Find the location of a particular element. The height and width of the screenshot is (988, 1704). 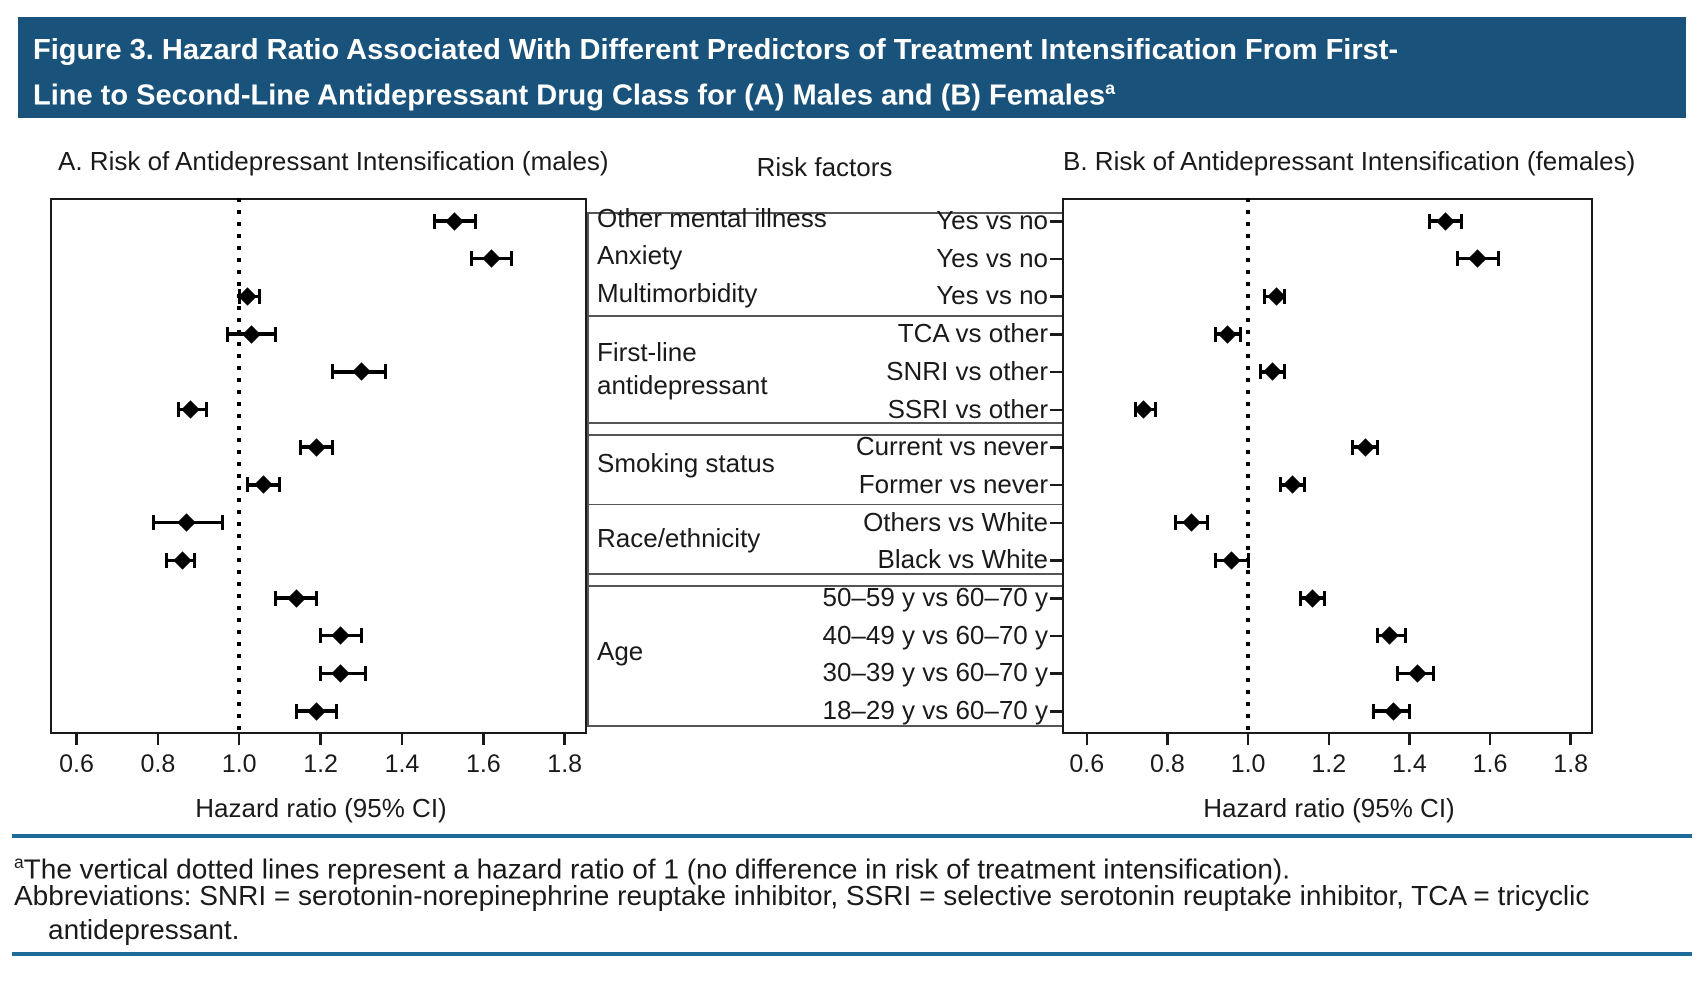

table-bottom-border is located at coordinates (824, 726).